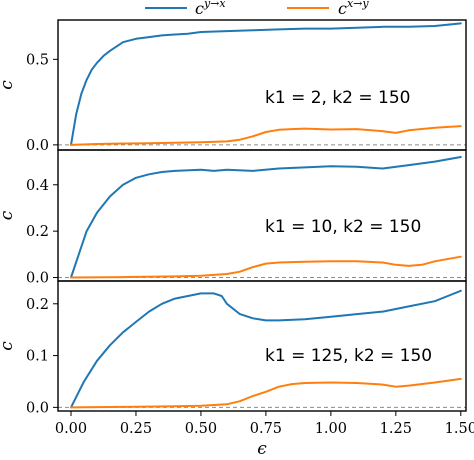 The image size is (474, 460). Describe the element at coordinates (136, 429) in the screenshot. I see `x-tick-label-1: 0.25` at that location.